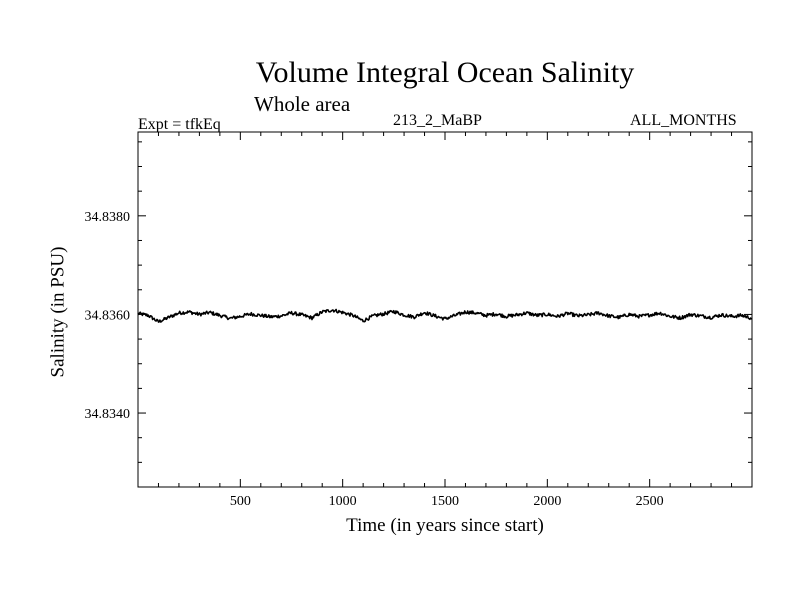 This screenshot has width=800, height=600. What do you see at coordinates (108, 217) in the screenshot?
I see `y-tick-label: 34.8380` at bounding box center [108, 217].